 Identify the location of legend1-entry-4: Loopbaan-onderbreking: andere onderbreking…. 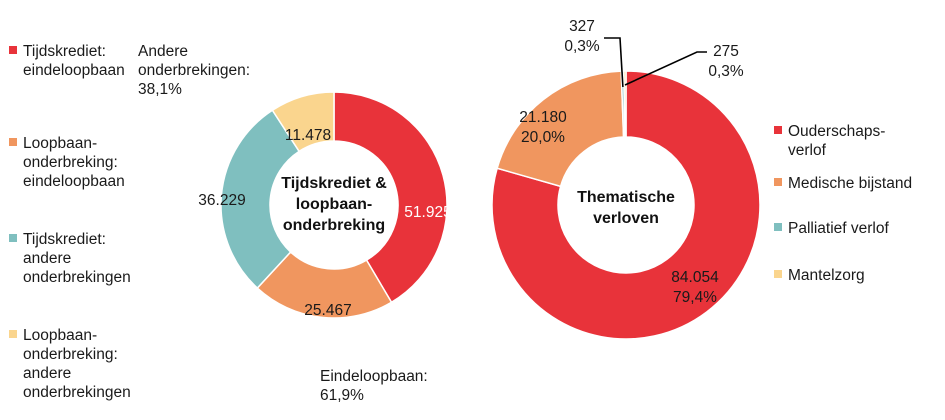
(77, 364).